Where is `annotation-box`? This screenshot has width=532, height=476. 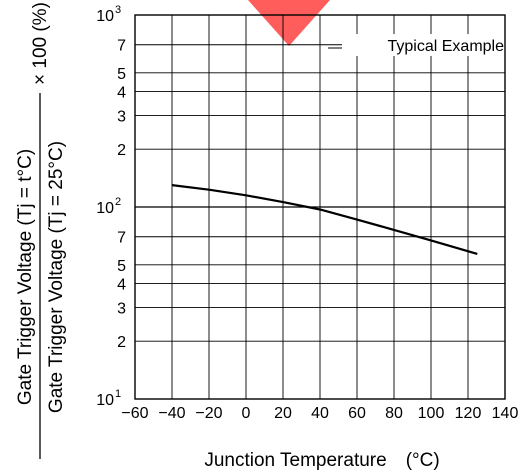 annotation-box is located at coordinates (426, 45).